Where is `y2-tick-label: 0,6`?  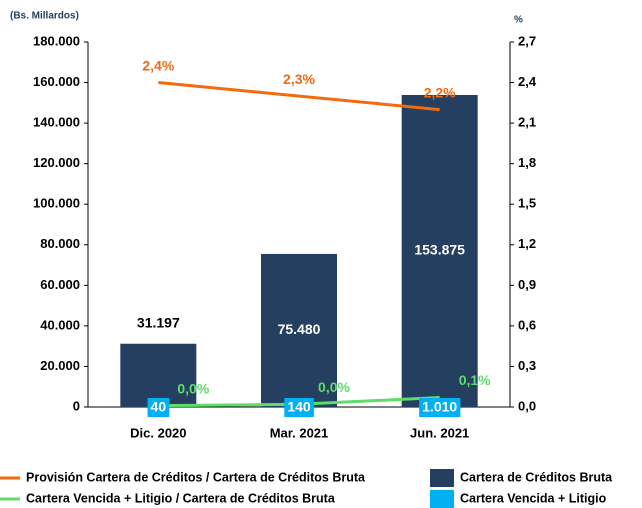
y2-tick-label: 0,6 is located at coordinates (527, 324).